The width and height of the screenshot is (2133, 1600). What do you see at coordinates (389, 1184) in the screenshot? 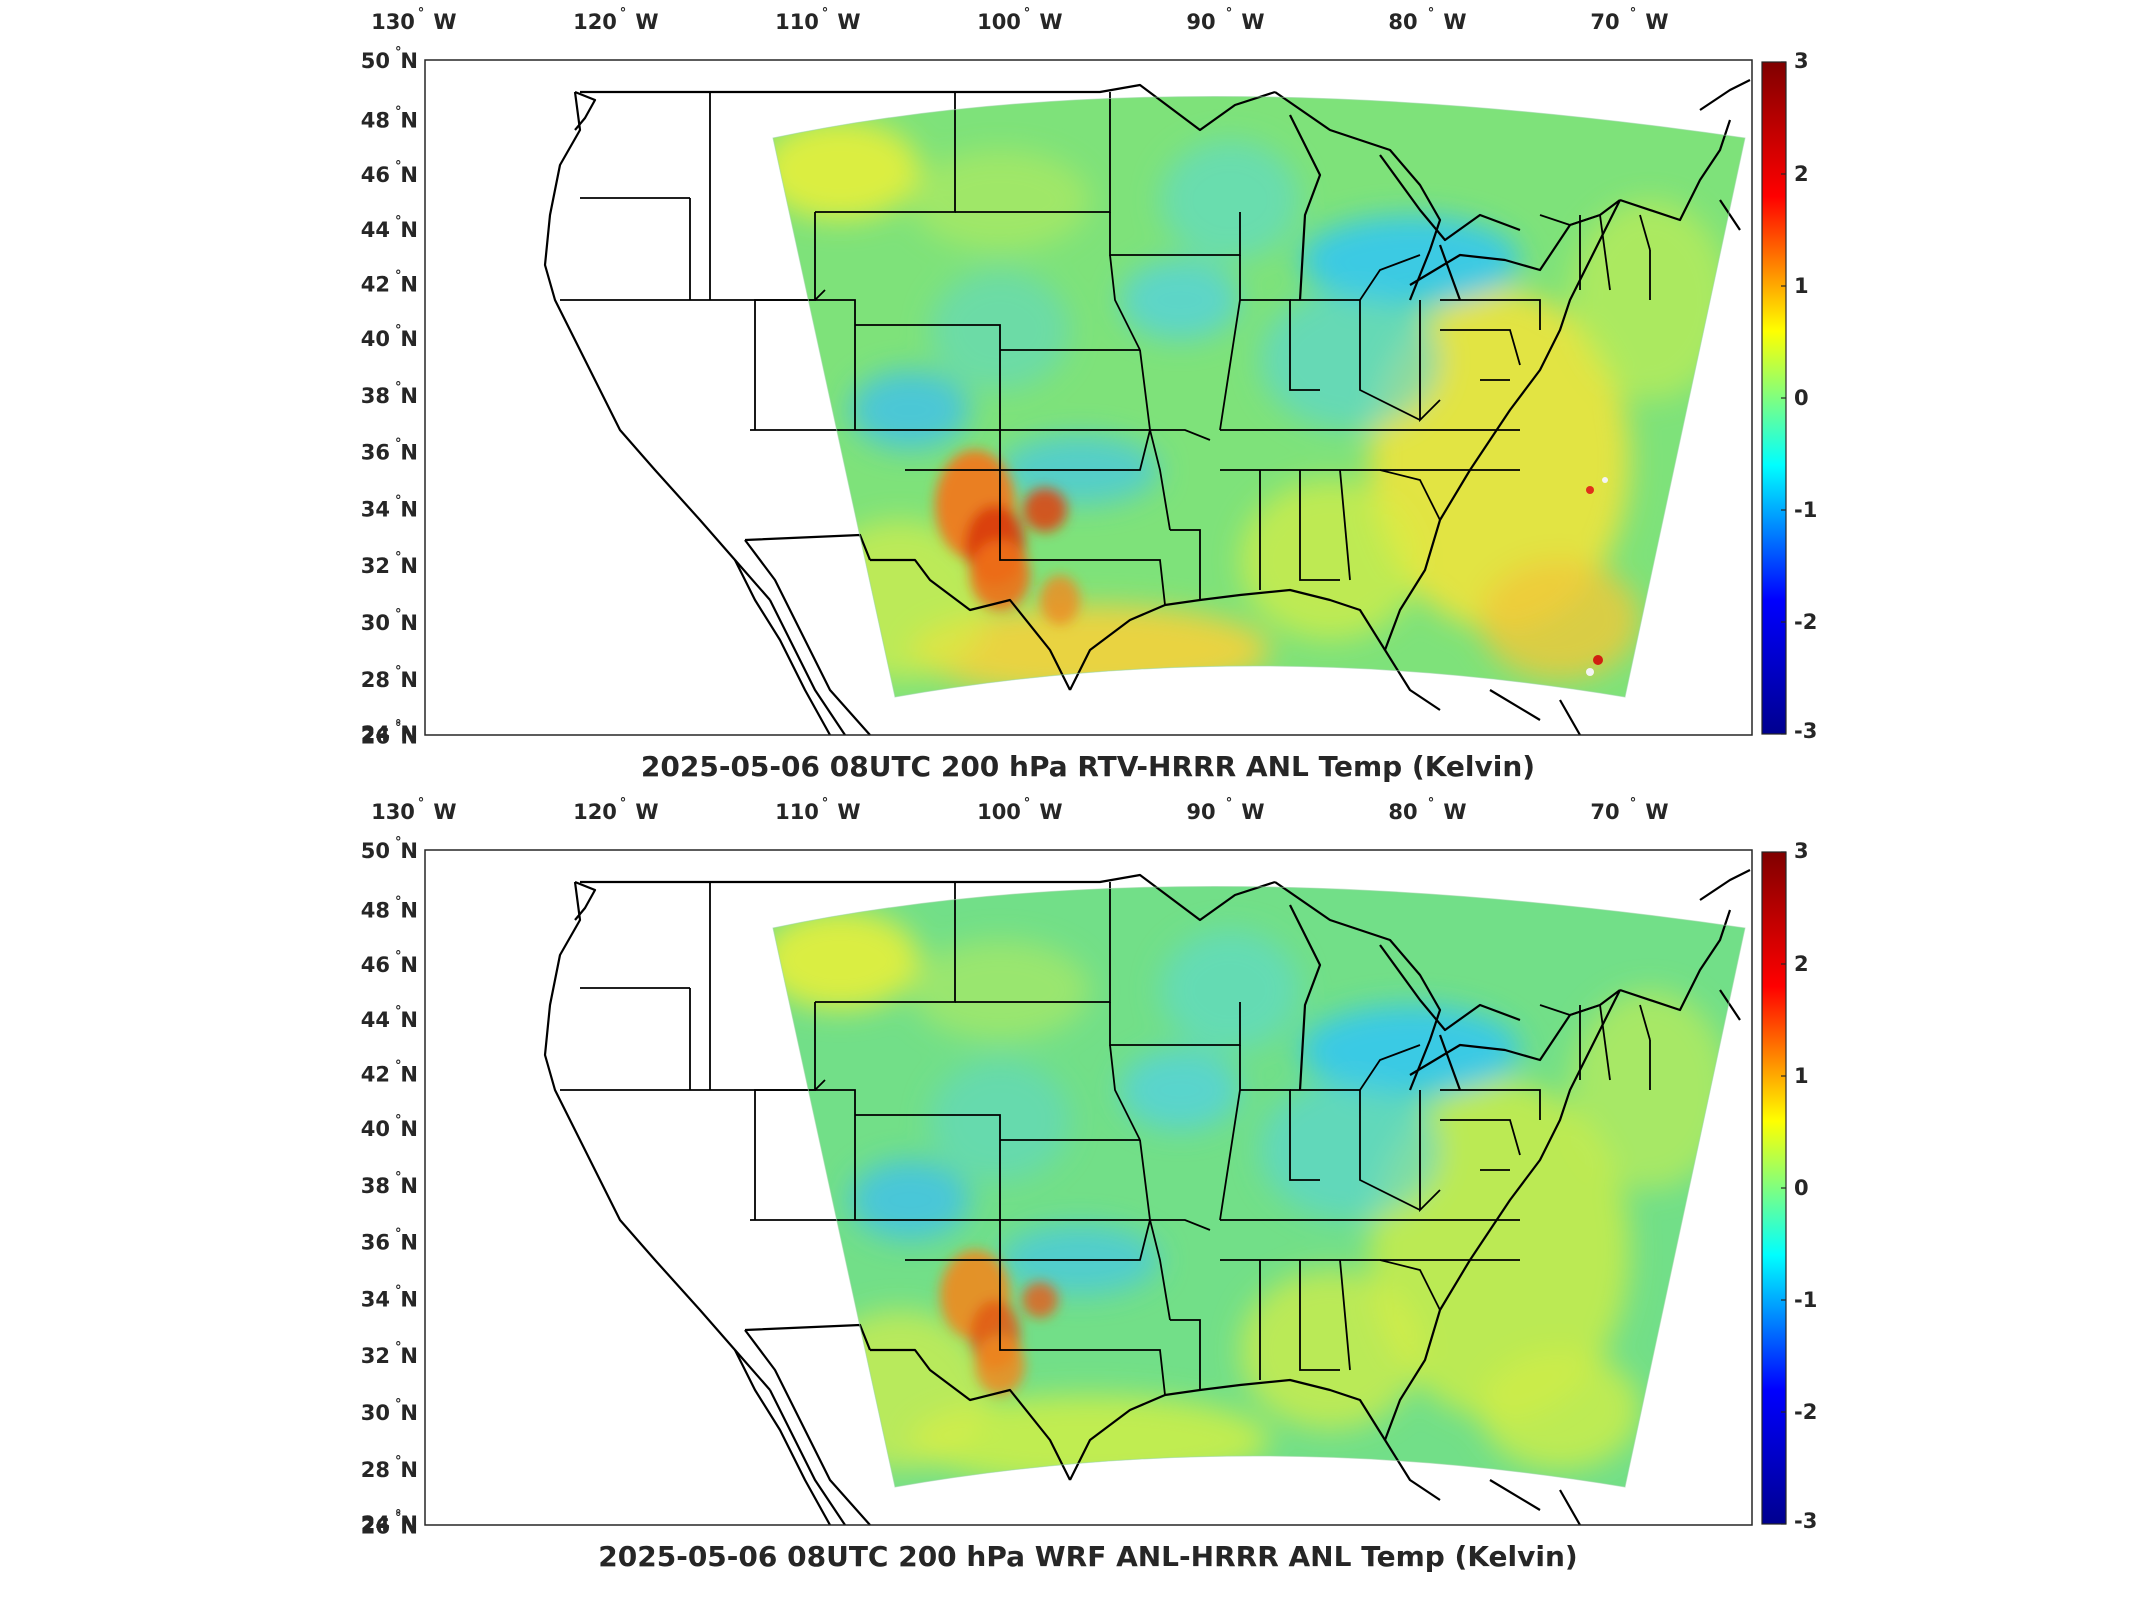
I see `lat-tick-label: 38 °N` at bounding box center [389, 1184].